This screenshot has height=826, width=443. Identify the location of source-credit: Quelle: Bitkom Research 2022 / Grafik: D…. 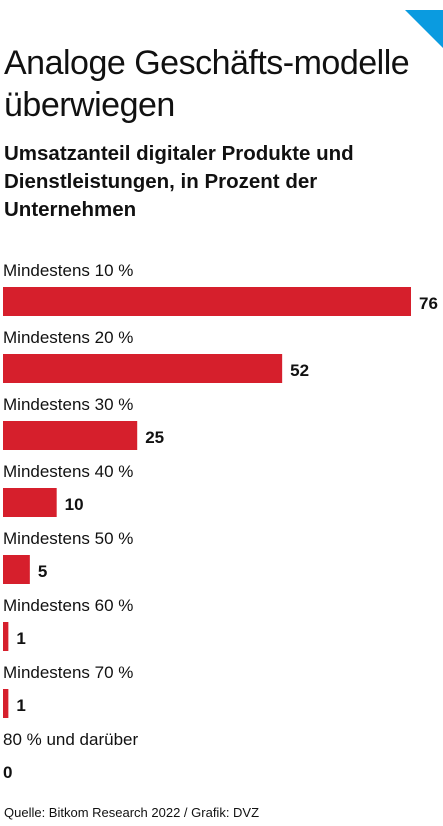
(132, 812).